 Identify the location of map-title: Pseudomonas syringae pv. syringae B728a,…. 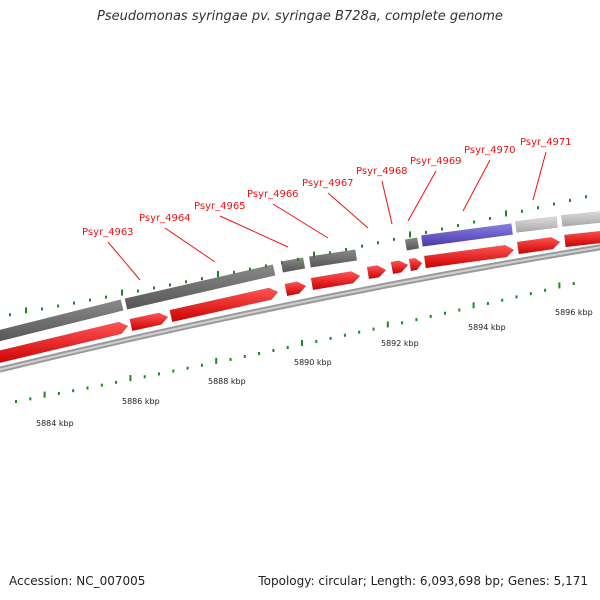
(300, 16).